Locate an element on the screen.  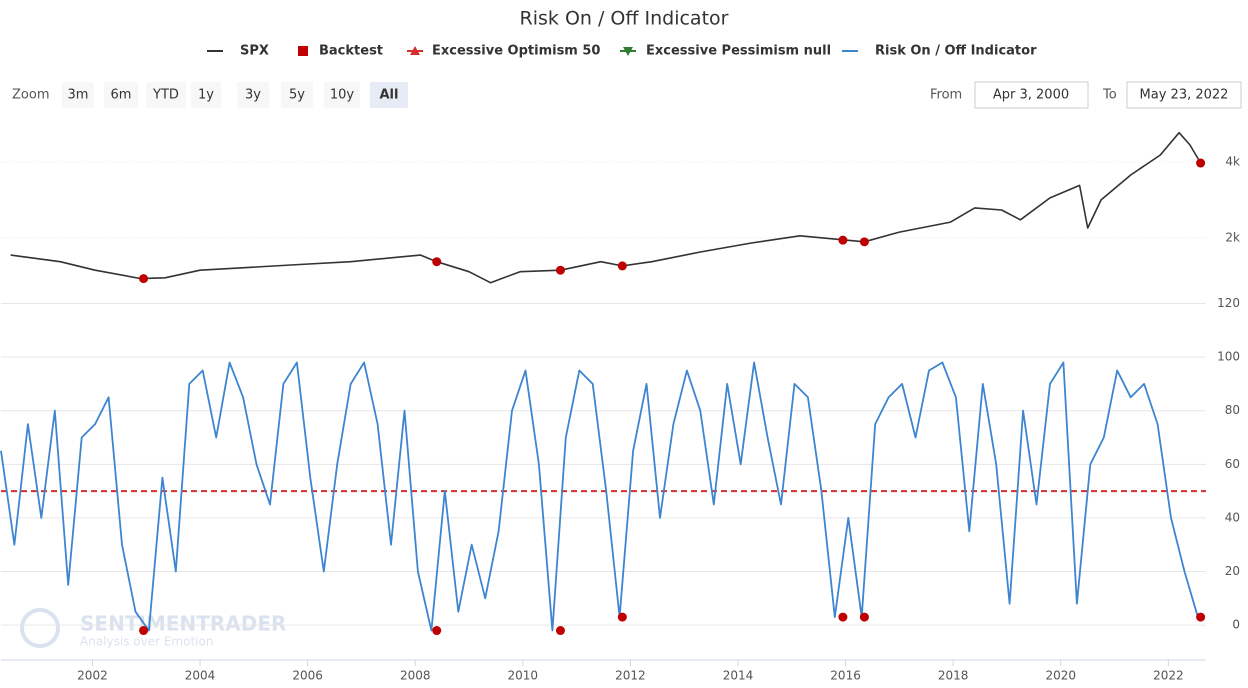
watermark-text: SENTIMENTRADER is located at coordinates (183, 624).